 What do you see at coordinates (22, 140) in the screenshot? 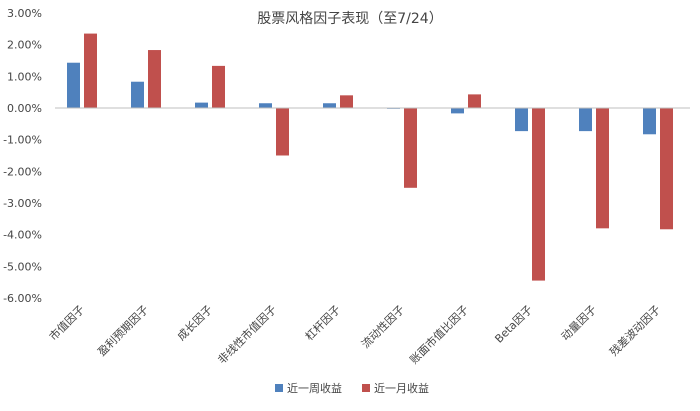
I see `y-tick-label: -1.00%` at bounding box center [22, 140].